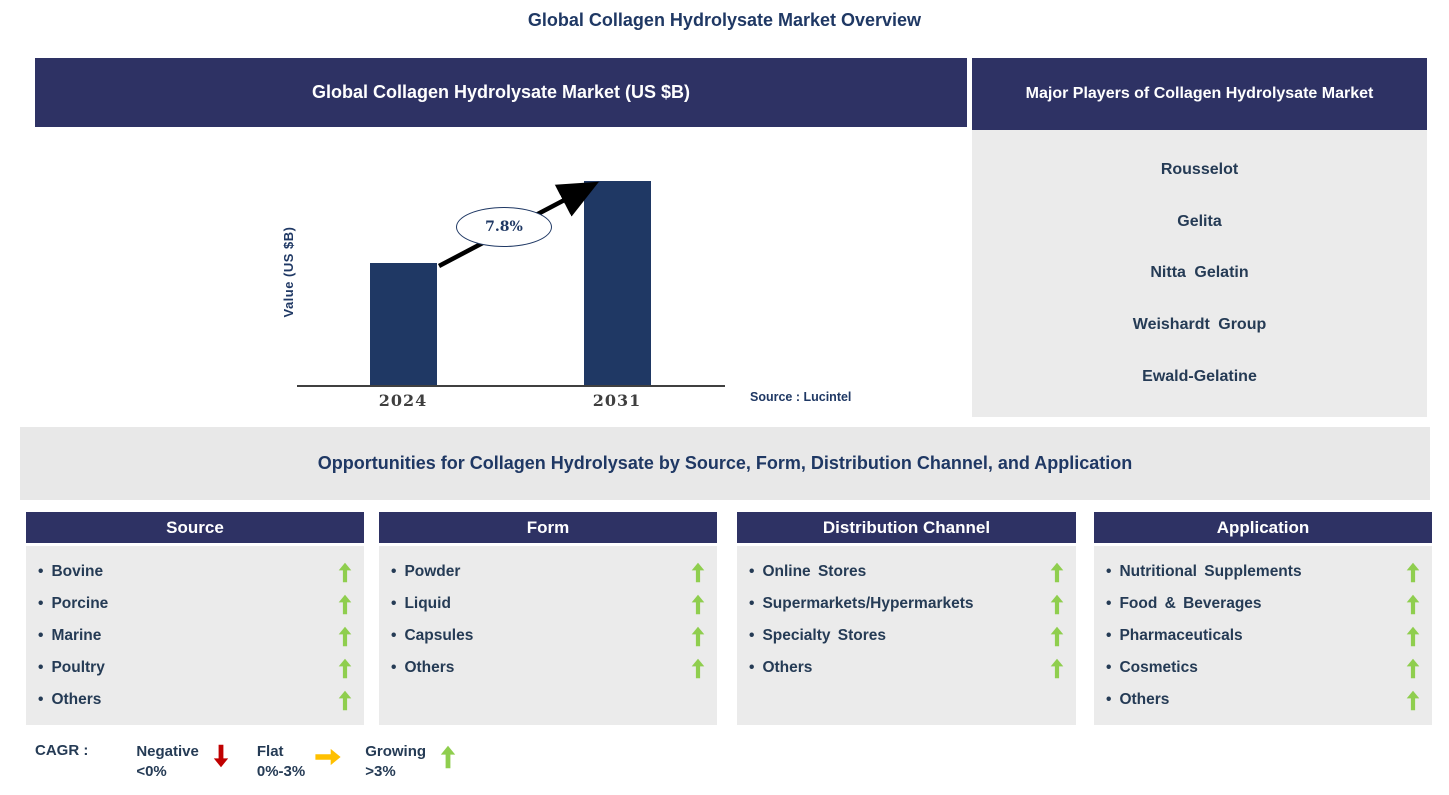 The width and height of the screenshot is (1449, 795). I want to click on item-label: Liquid, so click(421, 604).